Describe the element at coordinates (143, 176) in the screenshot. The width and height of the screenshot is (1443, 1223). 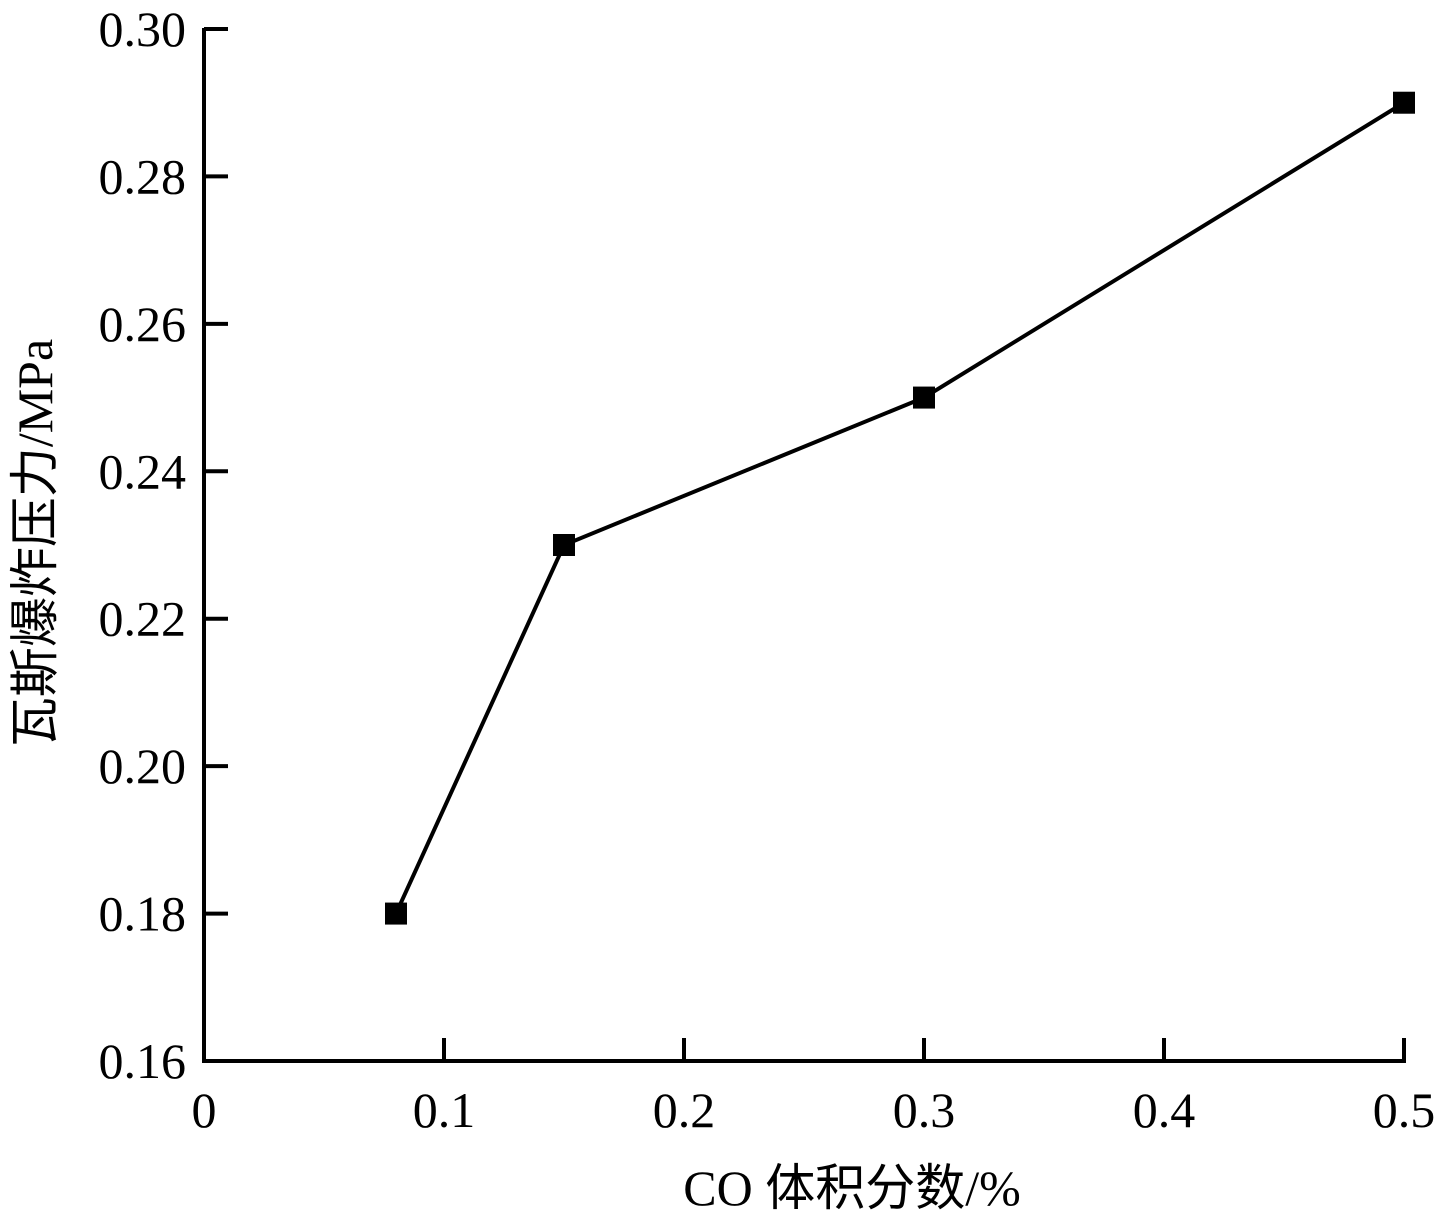
I see `y-tick-label: 0.28` at that location.